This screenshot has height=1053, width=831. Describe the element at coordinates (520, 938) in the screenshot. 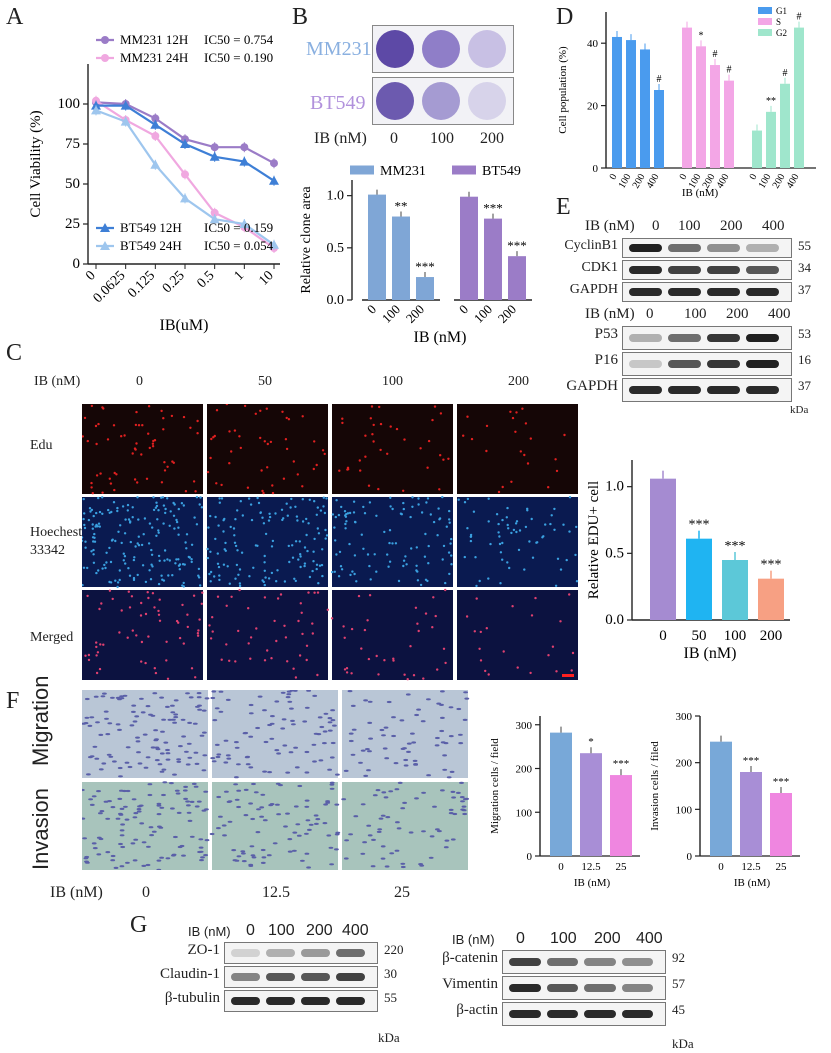

I see `dose-g-right-0: 0` at that location.